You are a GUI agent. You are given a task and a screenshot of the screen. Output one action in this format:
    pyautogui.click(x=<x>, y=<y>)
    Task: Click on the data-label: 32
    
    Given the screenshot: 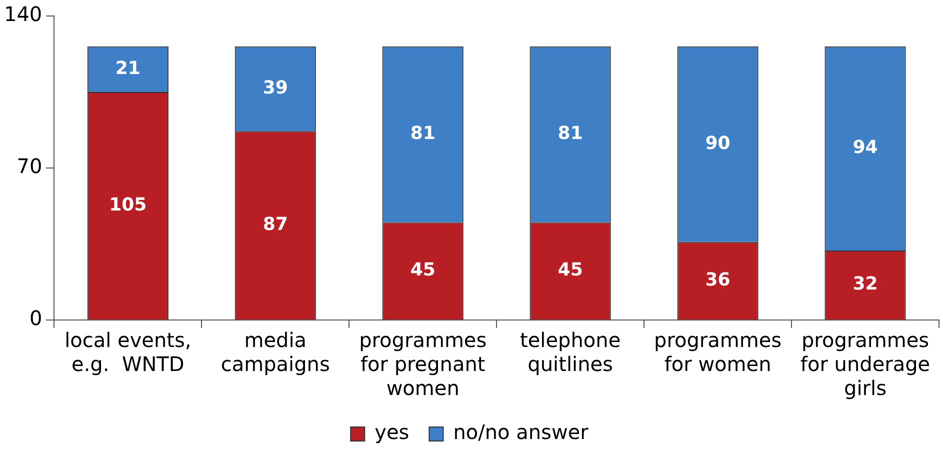 What is the action you would take?
    pyautogui.click(x=865, y=284)
    